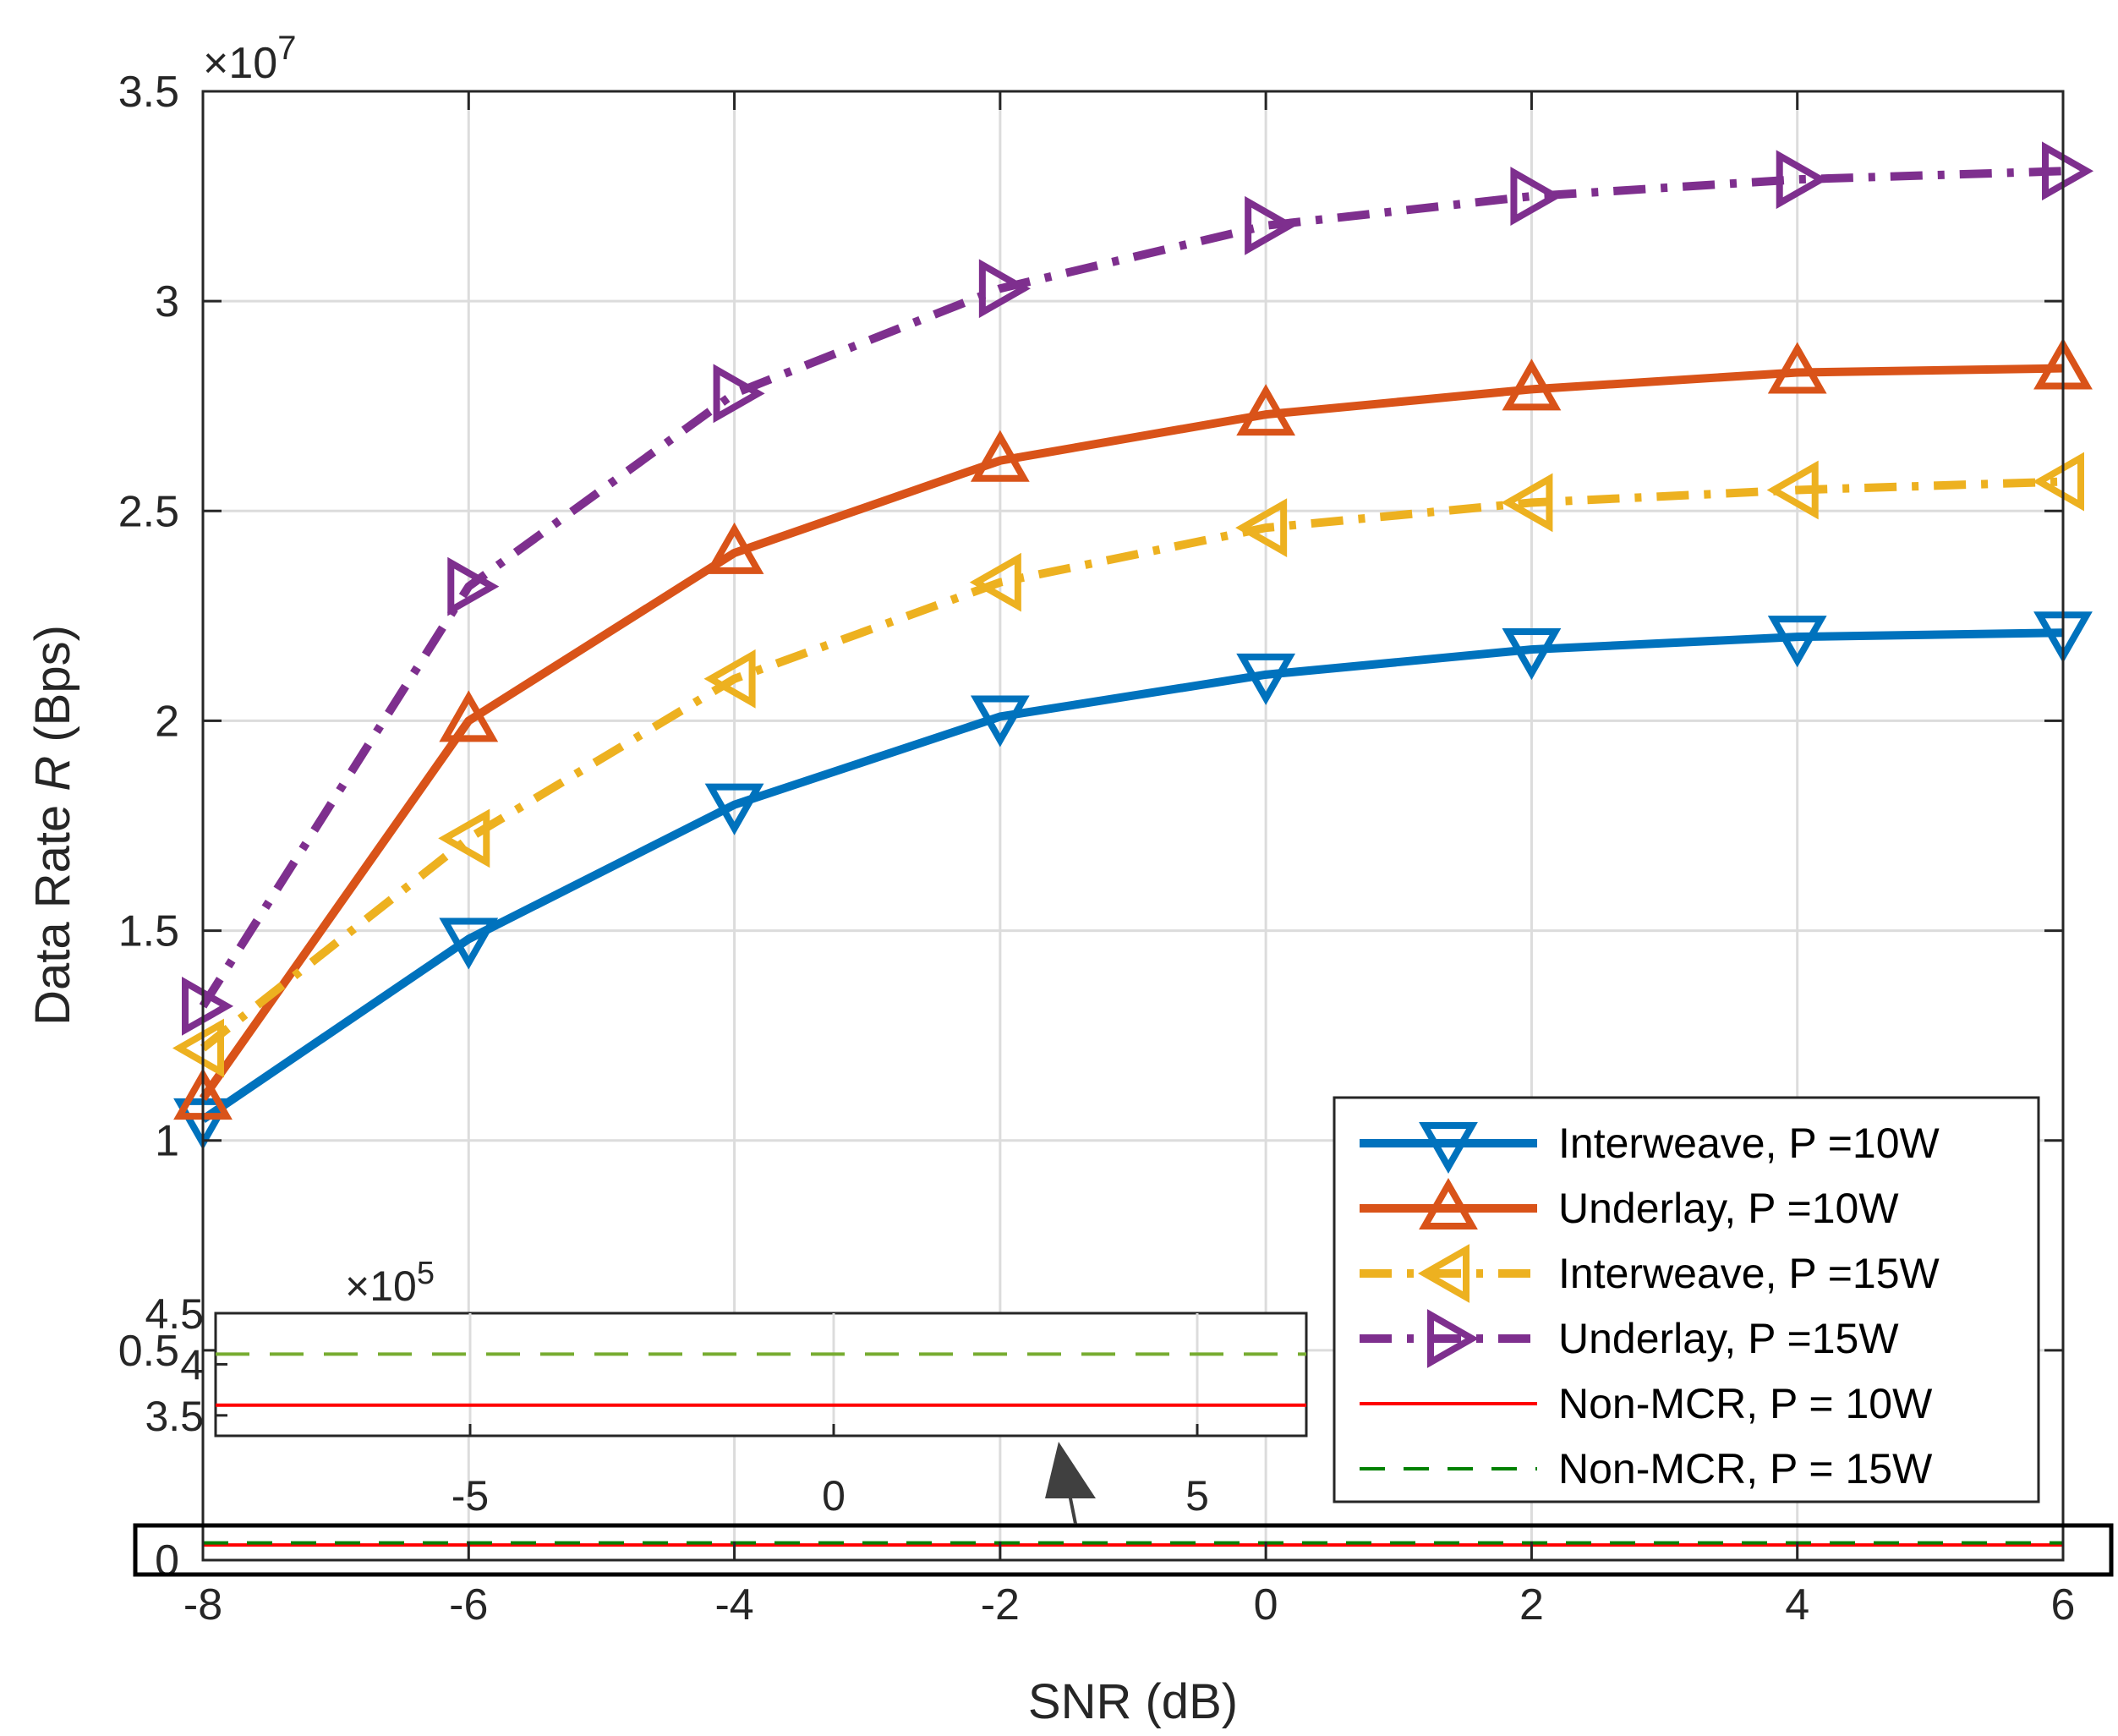  I want to click on legend-item-non-mcr-p-15w: Non-MCR, P = 15W, so click(1646, 1468).